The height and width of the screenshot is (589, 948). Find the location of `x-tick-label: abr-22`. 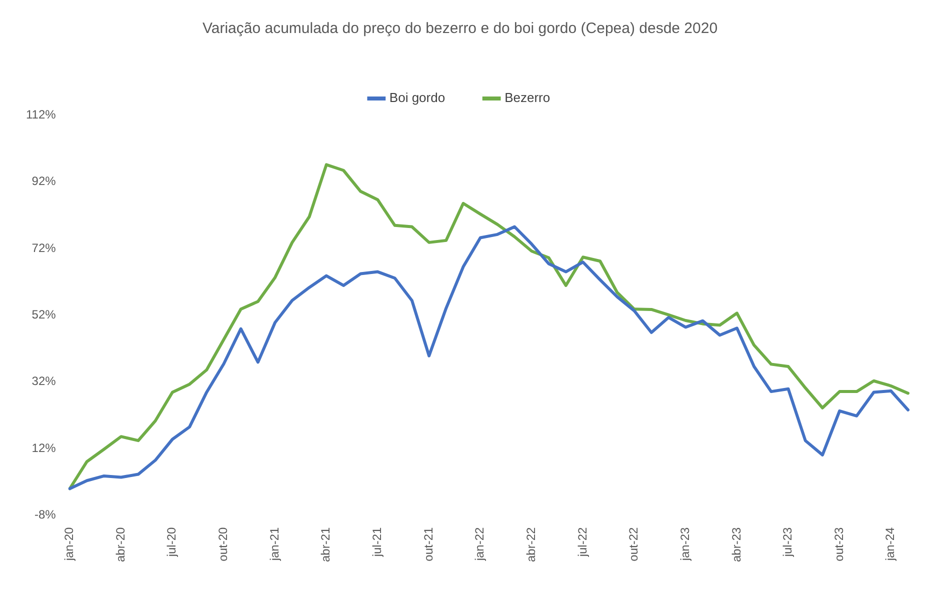

x-tick-label: abr-22 is located at coordinates (531, 544).